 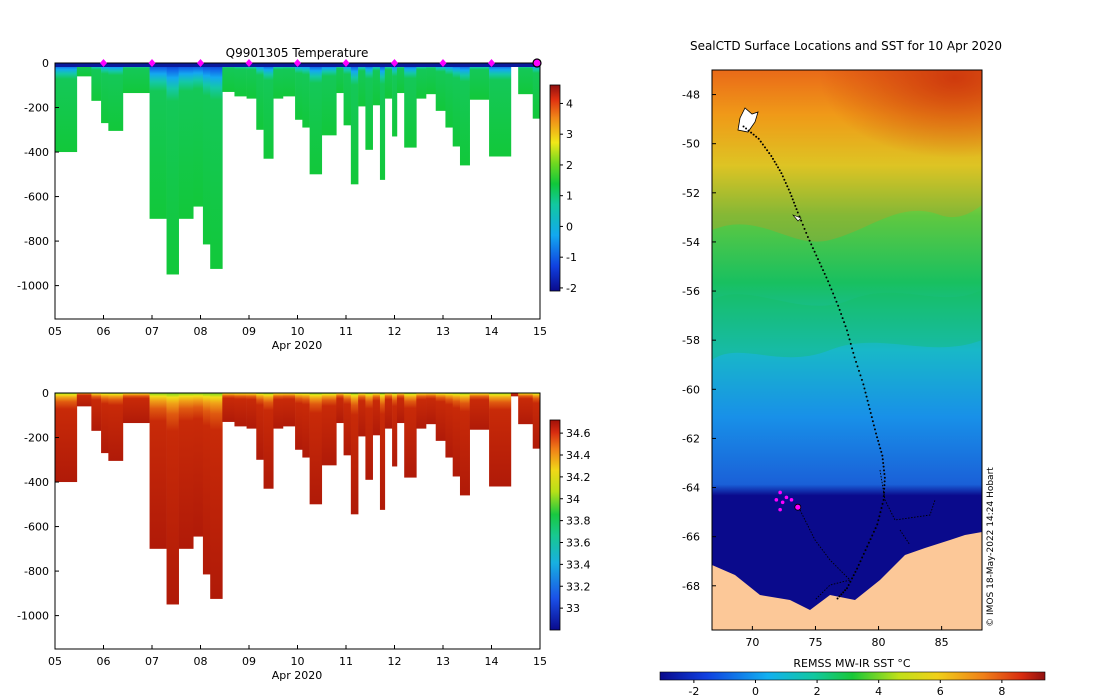 What do you see at coordinates (38, 505) in the screenshot?
I see `salinity-y-axis: 0 -200 -400 -600 -800 -1000` at bounding box center [38, 505].